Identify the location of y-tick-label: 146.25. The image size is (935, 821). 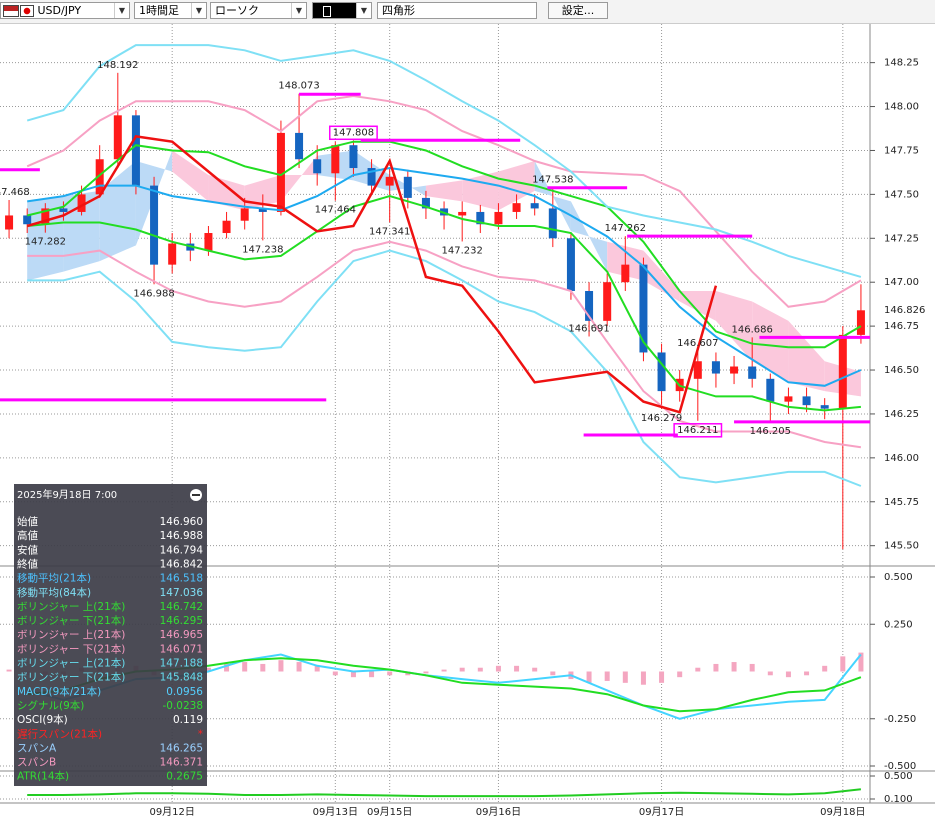
(901, 414).